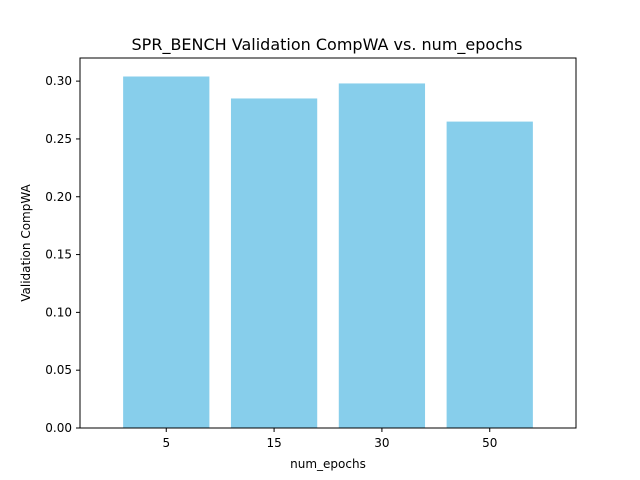  I want to click on x-axis-ticks: 5 15 30 50, so click(329, 439).